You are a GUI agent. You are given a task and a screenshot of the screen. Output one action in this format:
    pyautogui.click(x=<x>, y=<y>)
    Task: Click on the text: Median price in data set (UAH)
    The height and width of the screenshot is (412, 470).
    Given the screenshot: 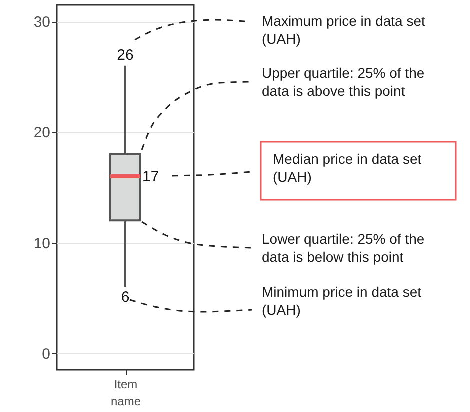 What is the action you would take?
    pyautogui.click(x=347, y=168)
    